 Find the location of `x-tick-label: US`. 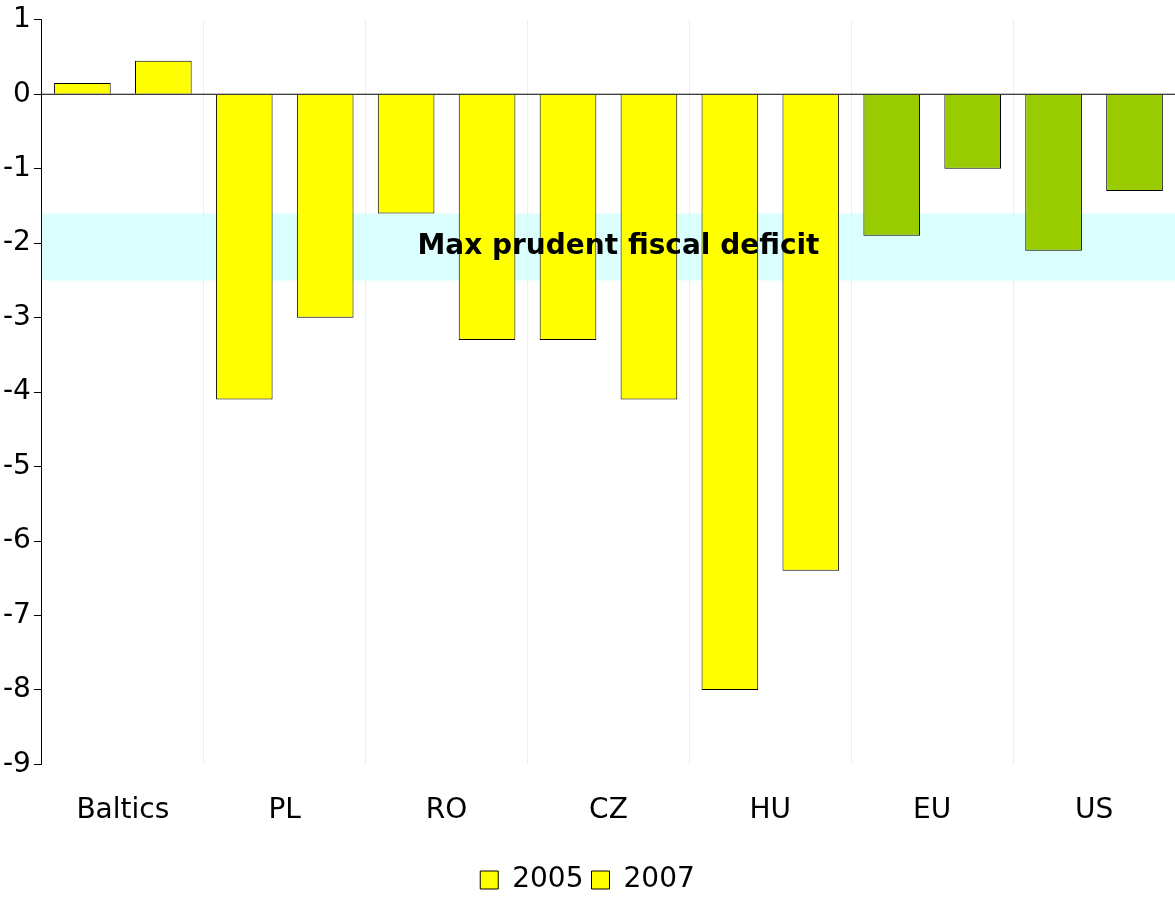

x-tick-label: US is located at coordinates (1094, 809).